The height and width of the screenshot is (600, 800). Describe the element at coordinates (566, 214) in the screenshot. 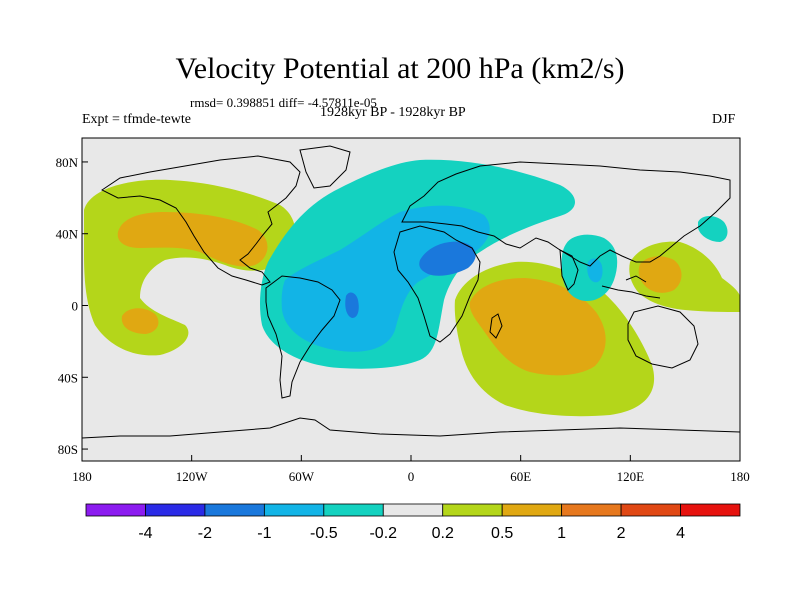

I see `coast-eurasia` at that location.